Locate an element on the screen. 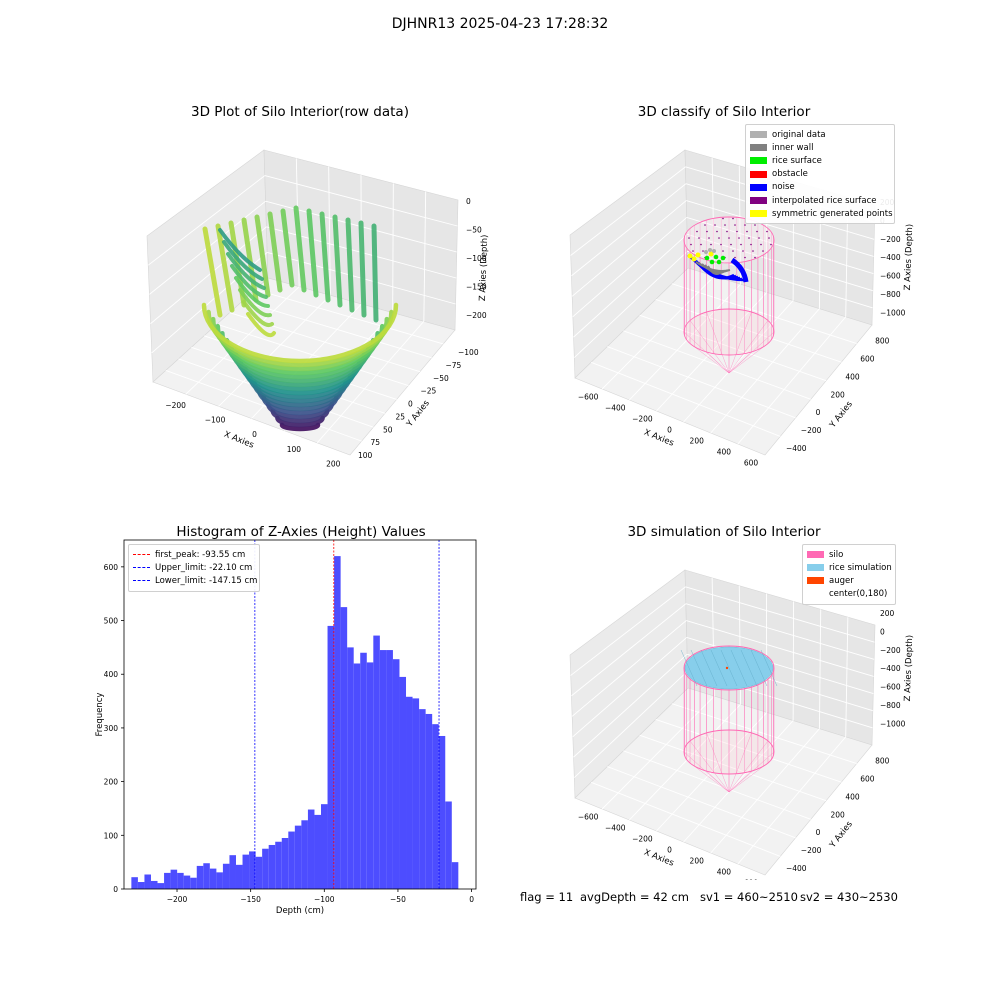  x-tick-label: −200 is located at coordinates (175, 405).